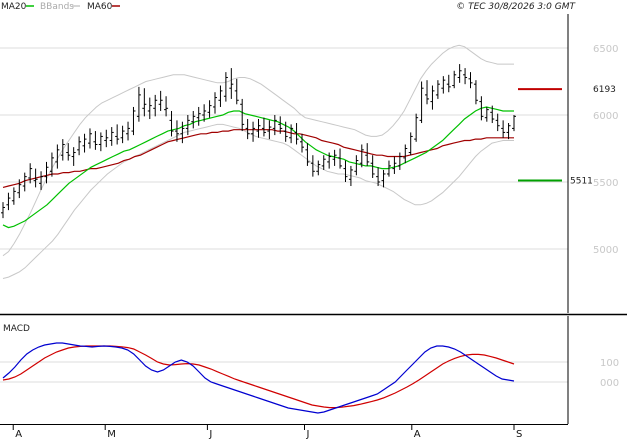 The height and width of the screenshot is (440, 627). Describe the element at coordinates (111, 434) in the screenshot. I see `month-label: M` at that location.